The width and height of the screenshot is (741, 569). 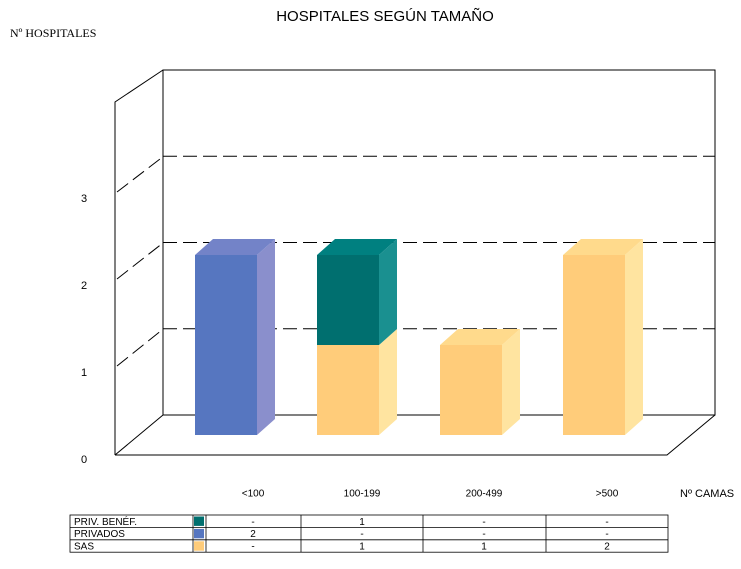 What do you see at coordinates (607, 494) in the screenshot?
I see `x-tick-label: >500` at bounding box center [607, 494].